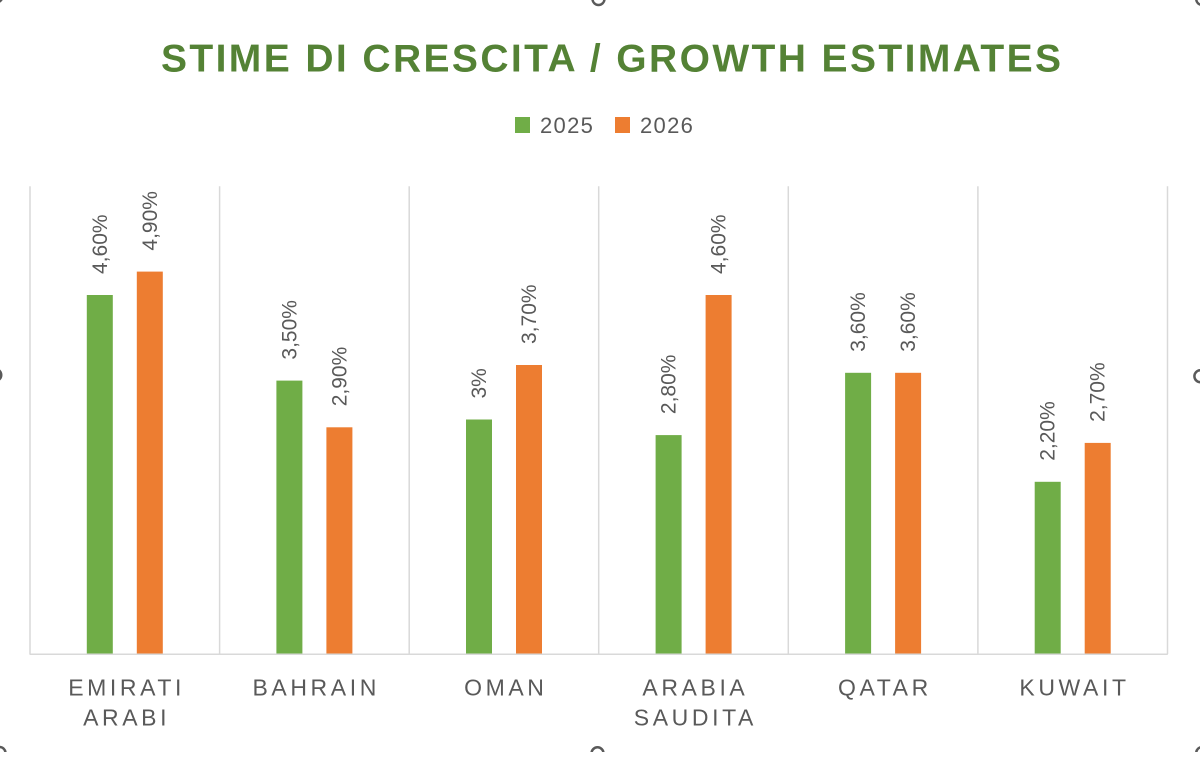 The image size is (1200, 757). Describe the element at coordinates (505, 688) in the screenshot. I see `svg-text: OMAN` at that location.